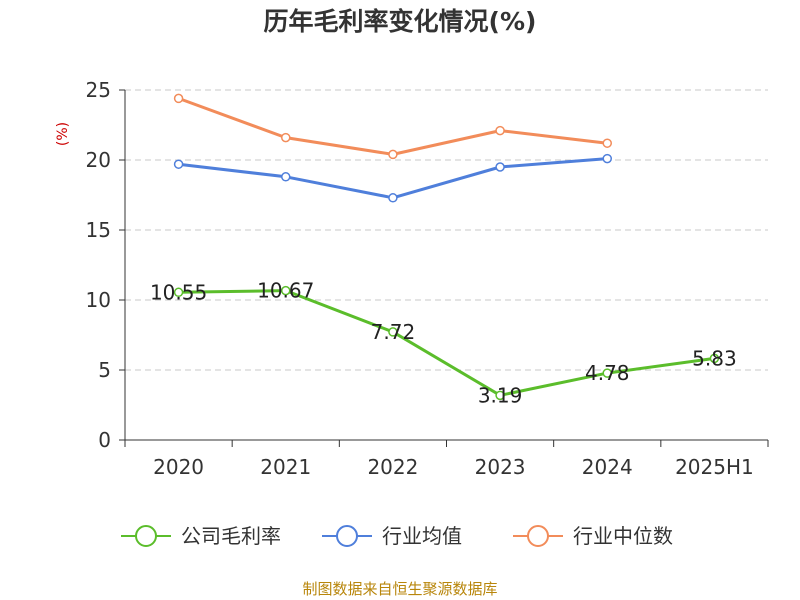 This screenshot has height=600, width=800. What do you see at coordinates (98, 300) in the screenshot?
I see `y-tick-label: 10` at bounding box center [98, 300].